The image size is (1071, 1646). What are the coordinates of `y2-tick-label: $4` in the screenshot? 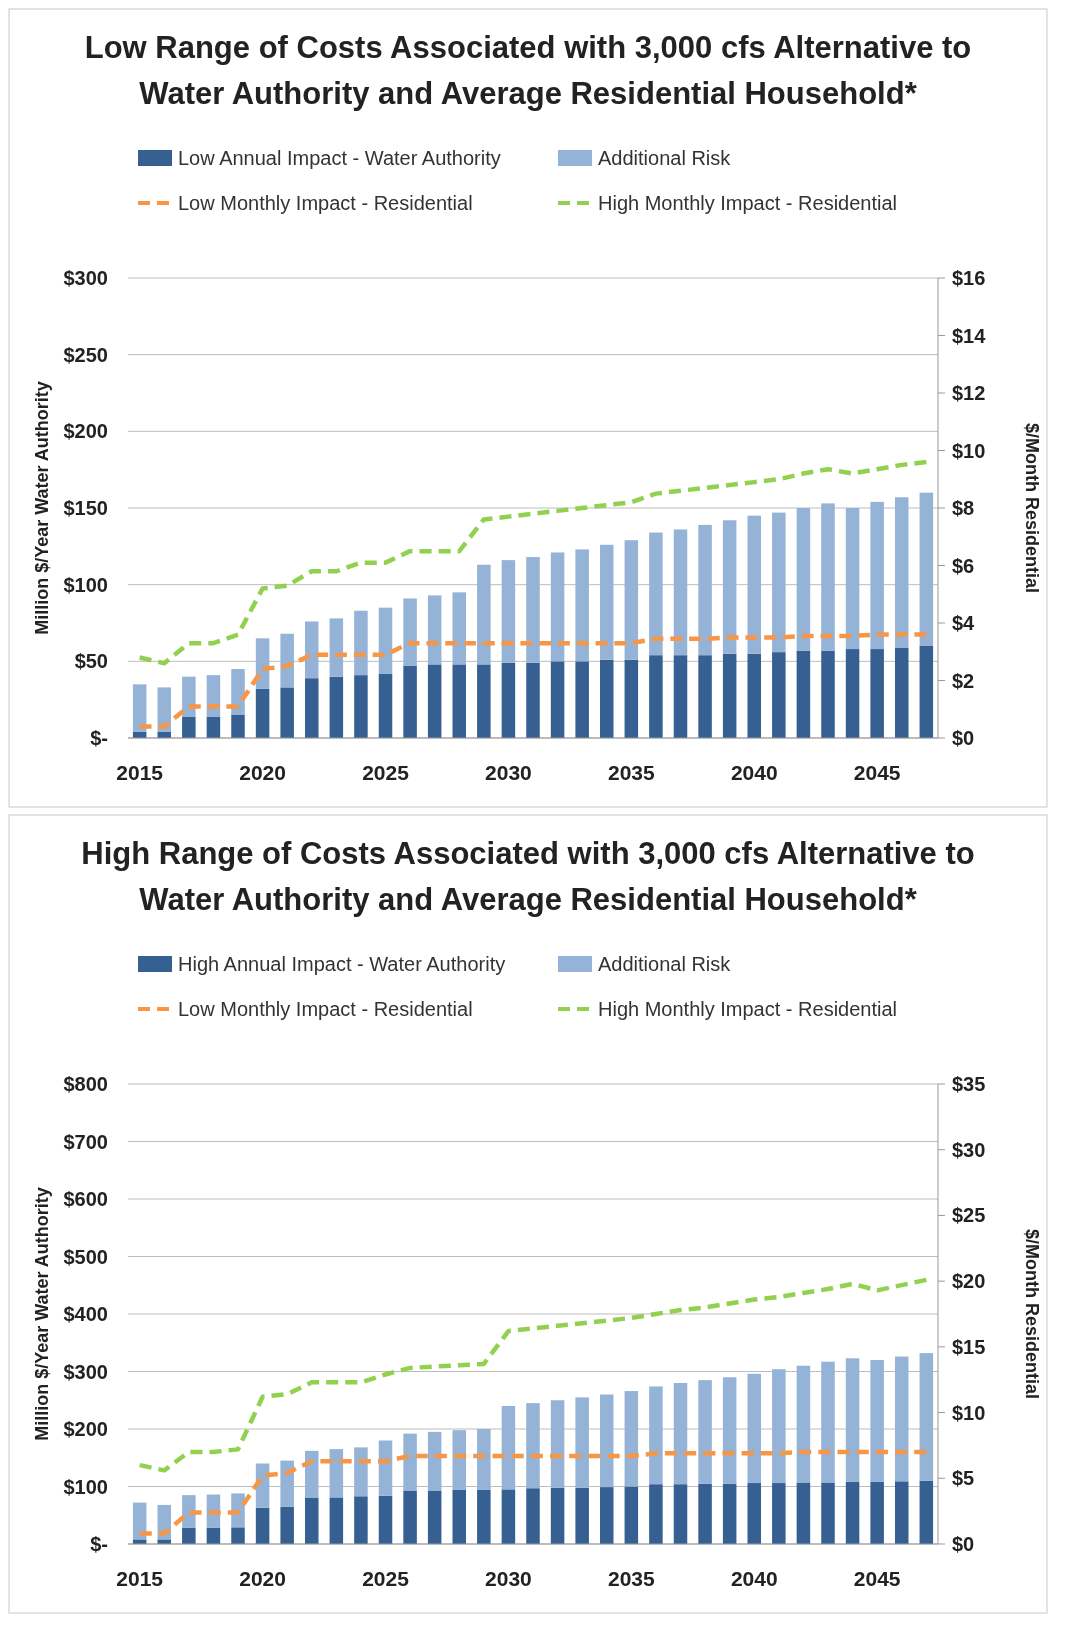 It's located at (964, 623).